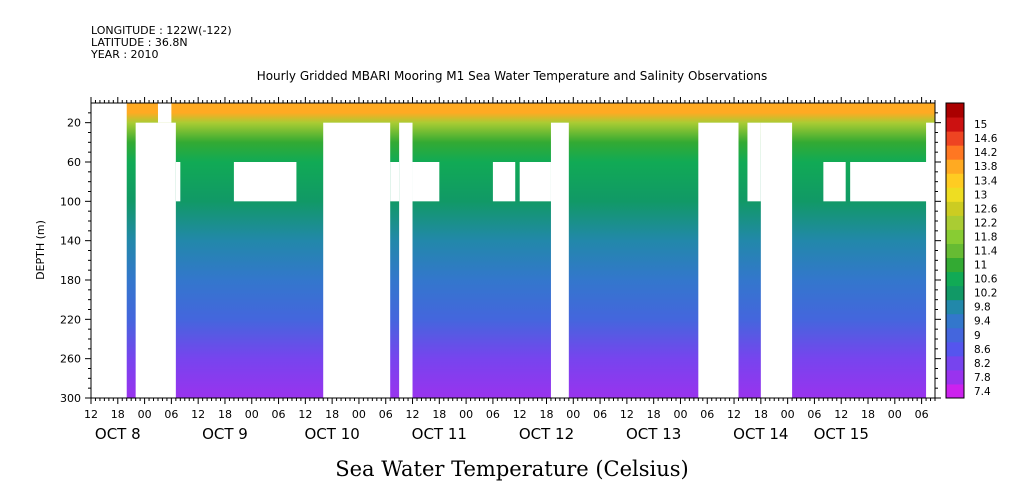  I want to click on colorbar-label: 9.4, so click(982, 322).